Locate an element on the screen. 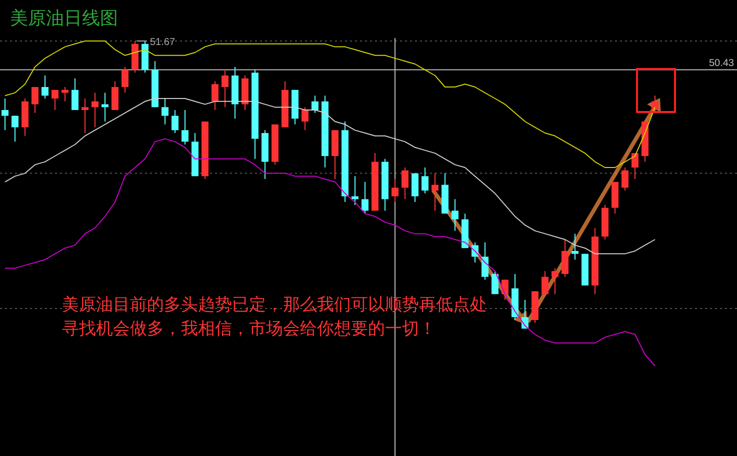 The image size is (737, 456). chart-title: 美原油日线图 is located at coordinates (64, 18).